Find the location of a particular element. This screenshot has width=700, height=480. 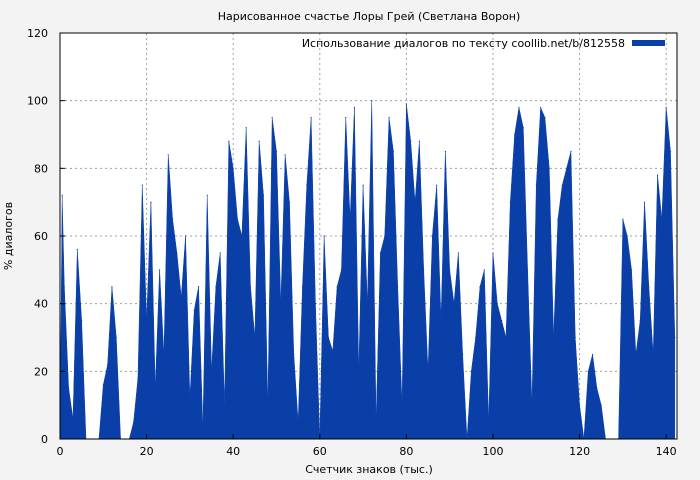

x-tick-label: 120 is located at coordinates (579, 451).